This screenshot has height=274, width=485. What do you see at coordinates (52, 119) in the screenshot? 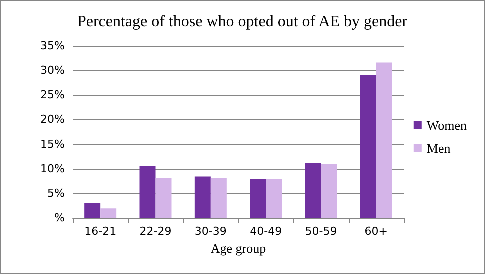
I see `y-tick-label: 20%` at bounding box center [52, 119].